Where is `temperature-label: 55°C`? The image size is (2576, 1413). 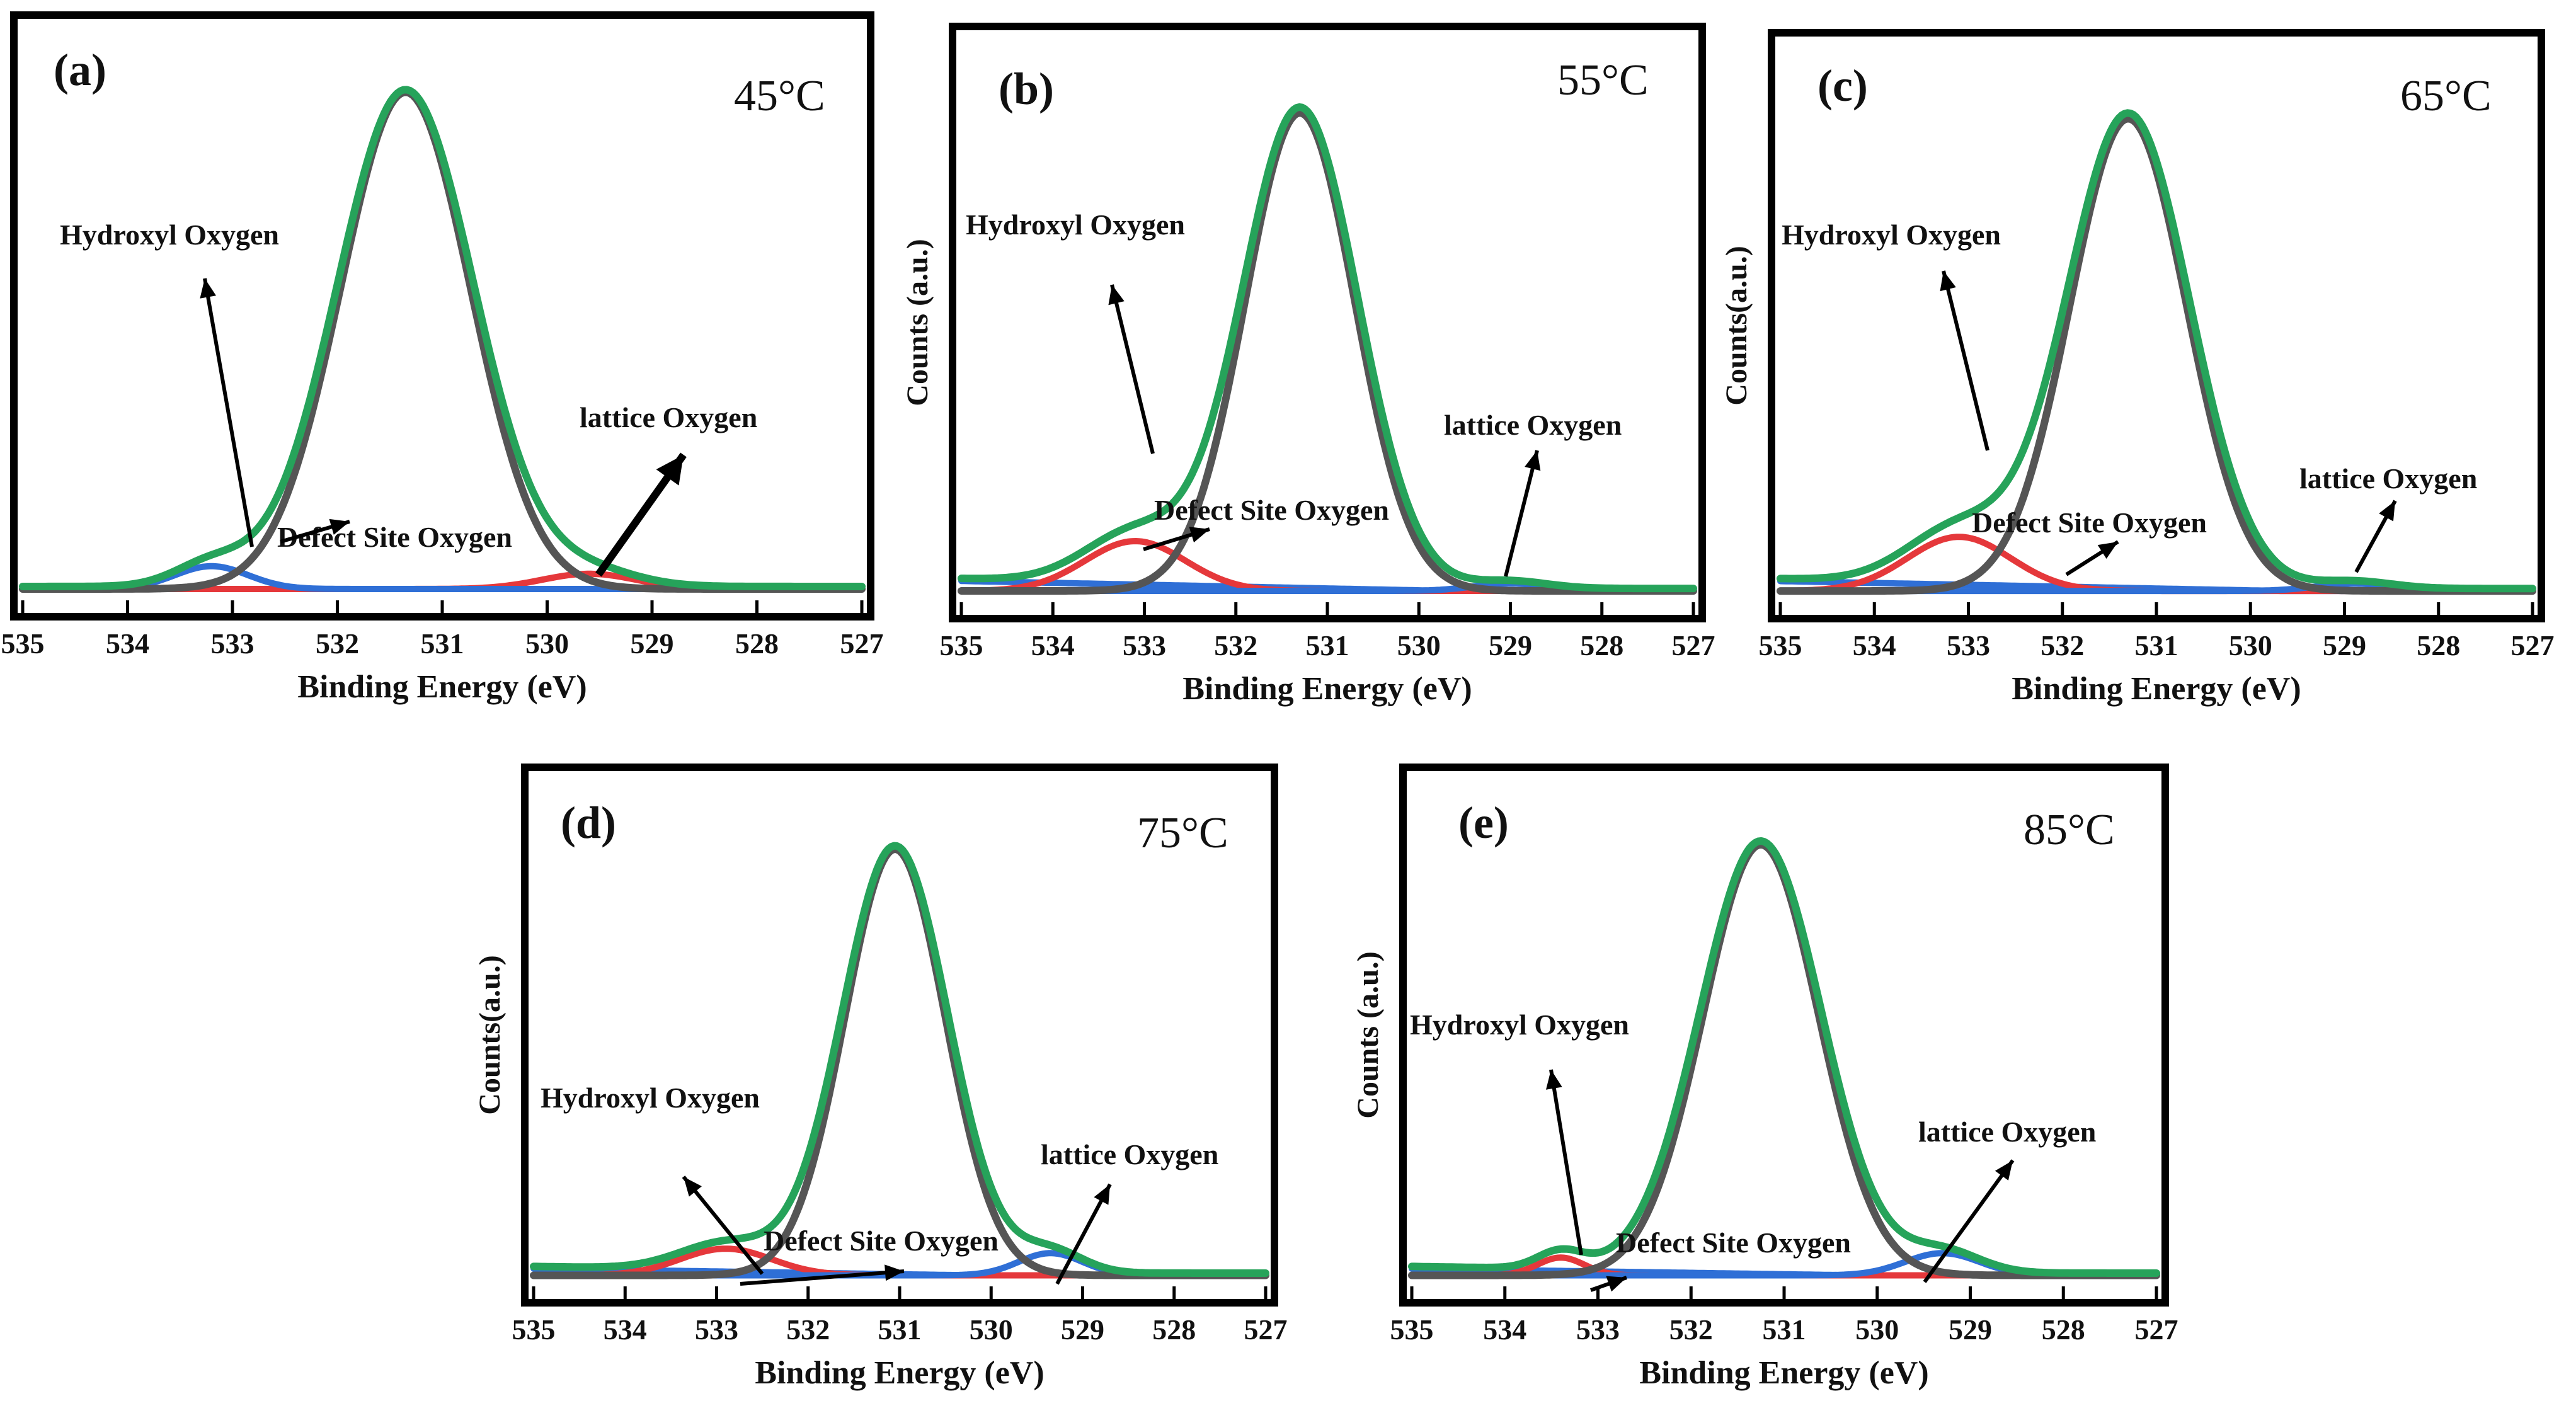 temperature-label: 55°C is located at coordinates (1603, 80).